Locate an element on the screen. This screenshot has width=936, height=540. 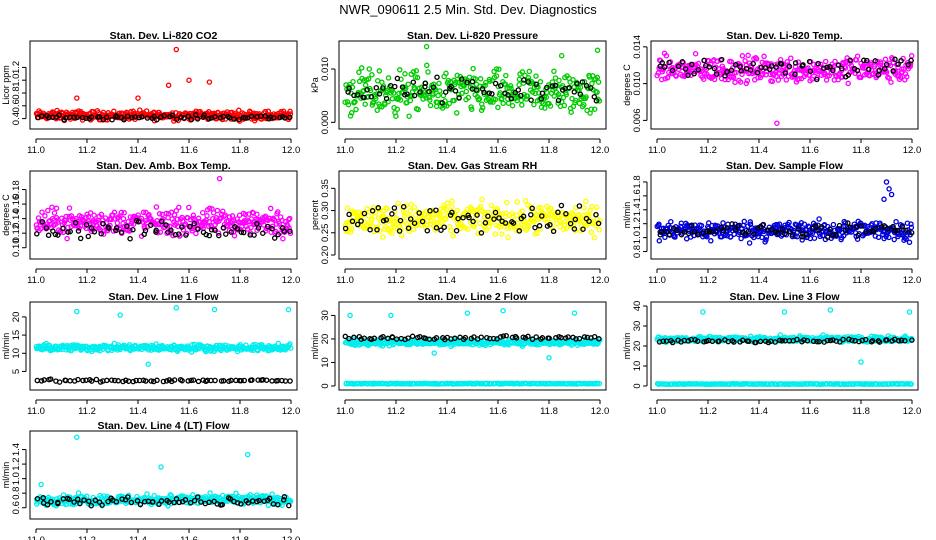
plot-frame is located at coordinates (784, 346).